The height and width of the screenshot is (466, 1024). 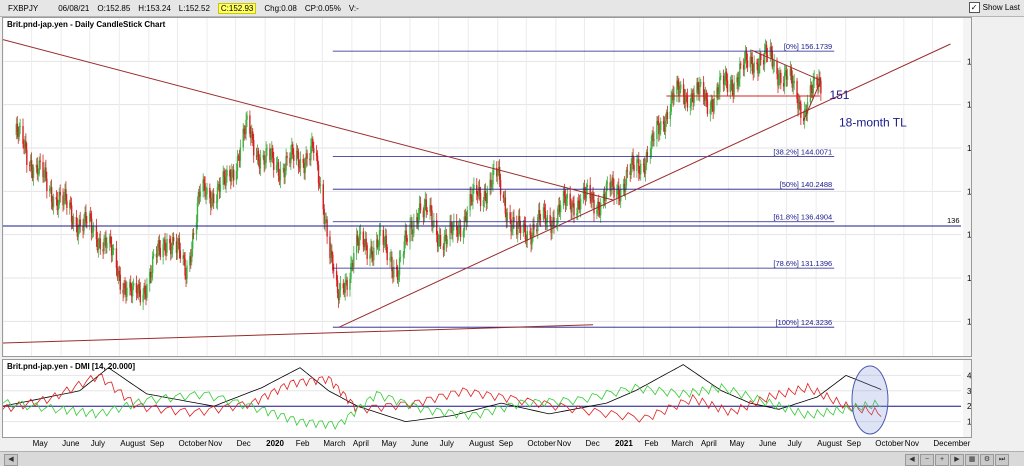 What do you see at coordinates (972, 460) in the screenshot?
I see `grid-icon: ▦` at bounding box center [972, 460].